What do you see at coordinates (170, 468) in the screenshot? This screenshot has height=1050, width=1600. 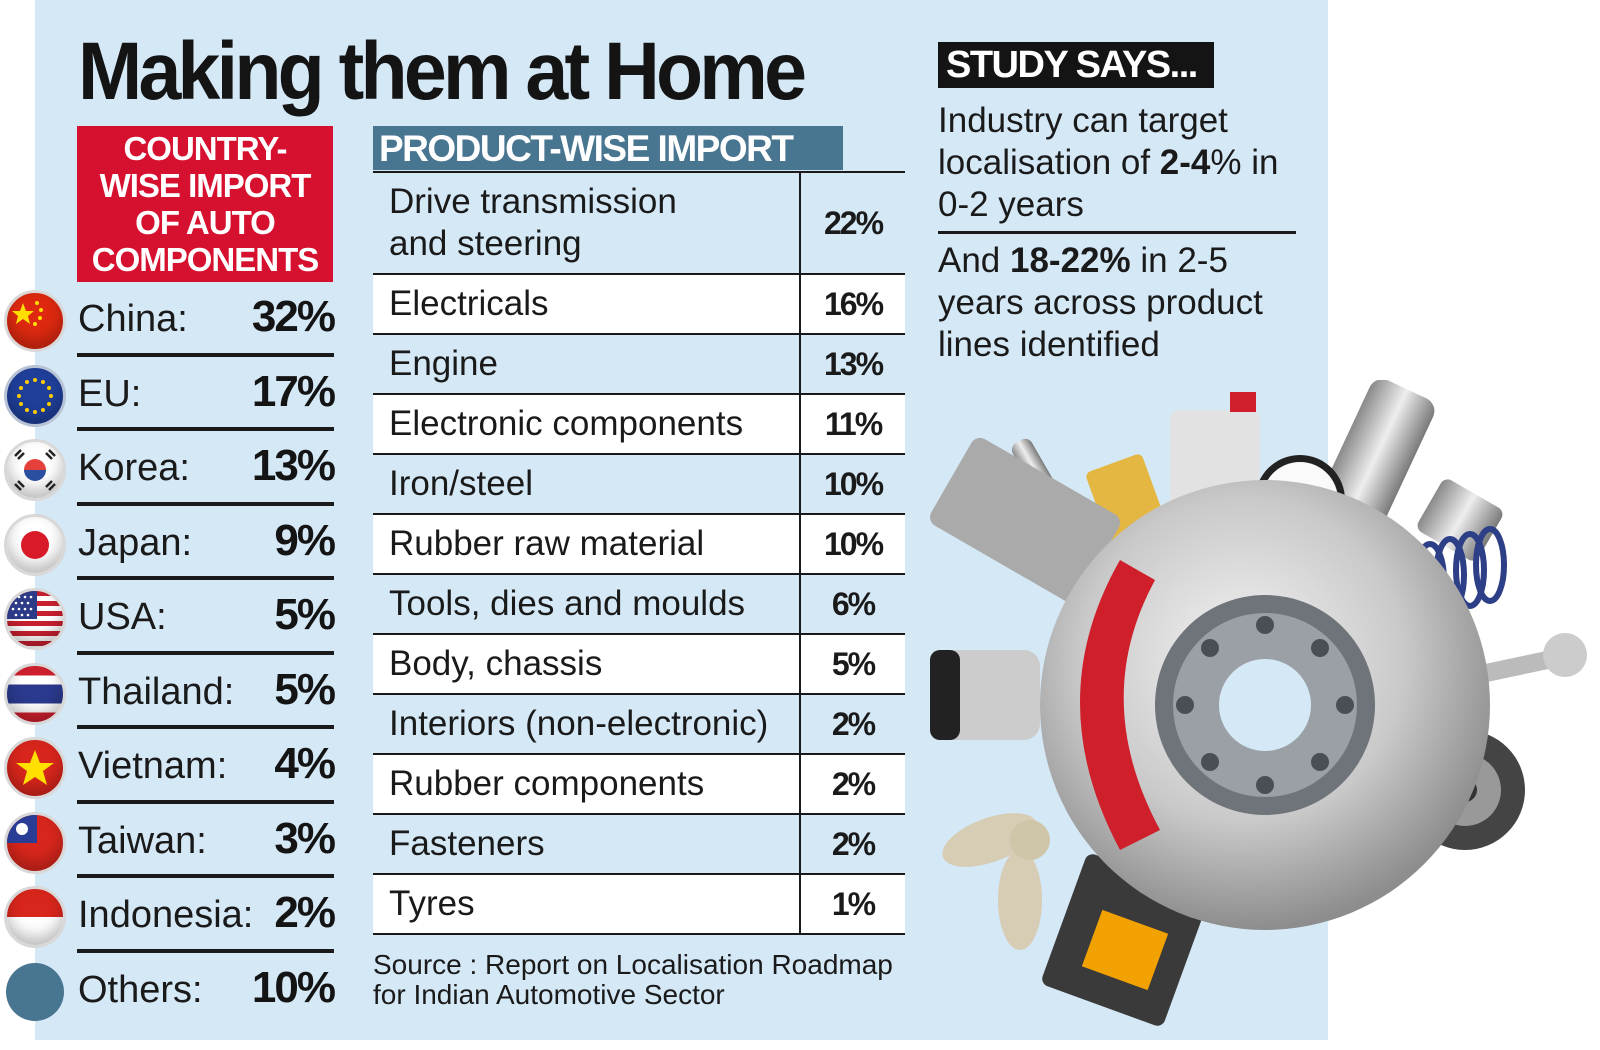 I see `country-row-korea: Korea: 13%` at bounding box center [170, 468].